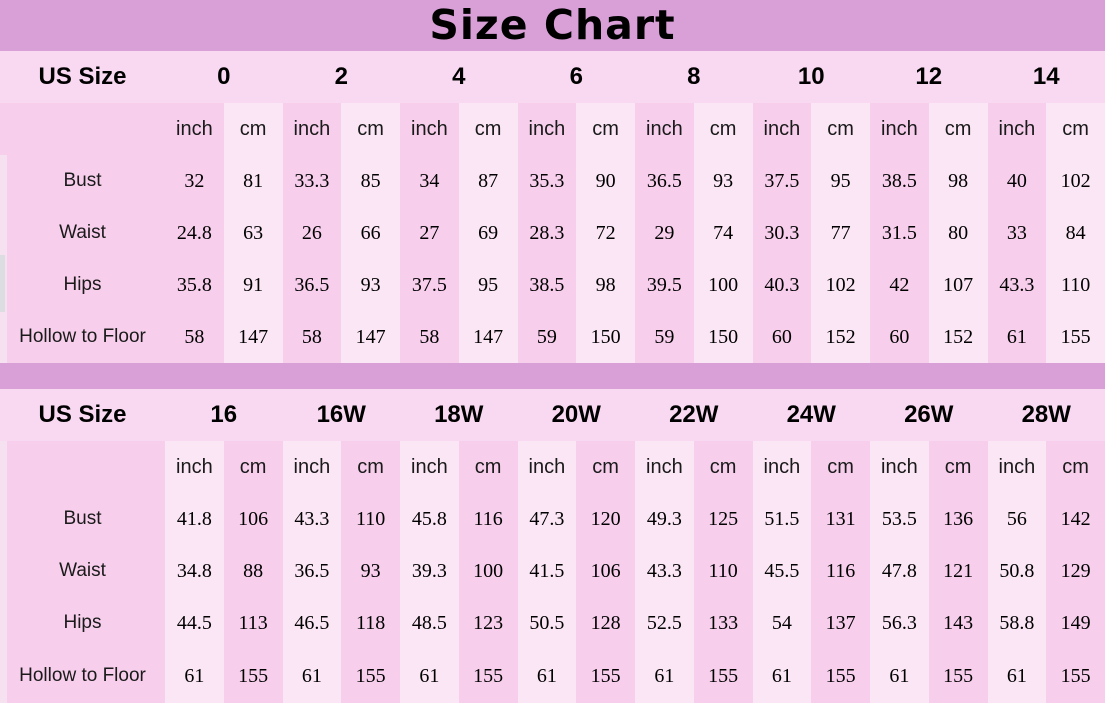 This screenshot has width=1105, height=703. Describe the element at coordinates (605, 181) in the screenshot. I see `measurement-cell: 90` at that location.